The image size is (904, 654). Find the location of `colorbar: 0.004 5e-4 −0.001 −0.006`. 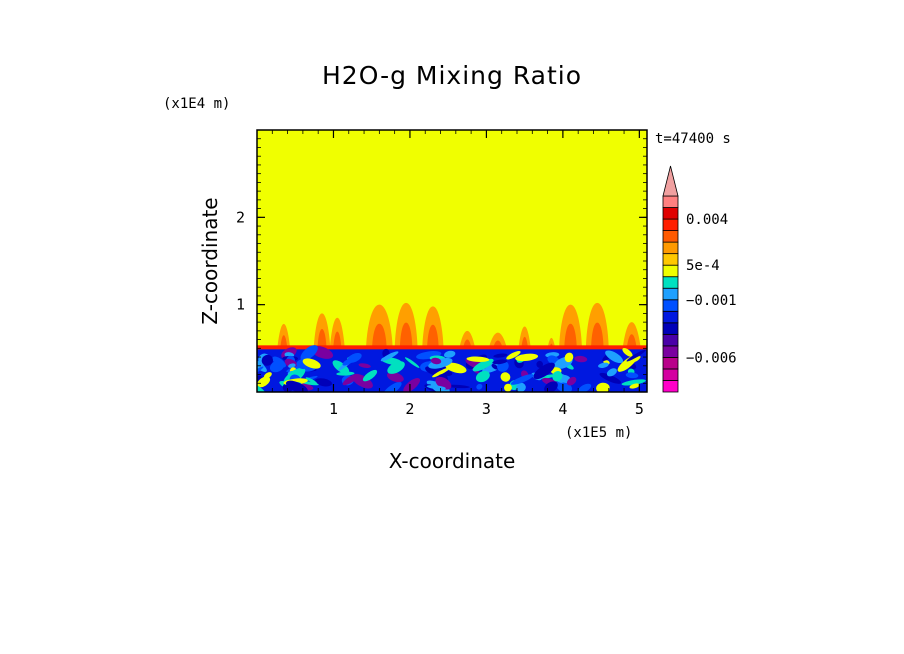

colorbar: 0.004 5e-4 −0.001 −0.006 is located at coordinates (699, 279).